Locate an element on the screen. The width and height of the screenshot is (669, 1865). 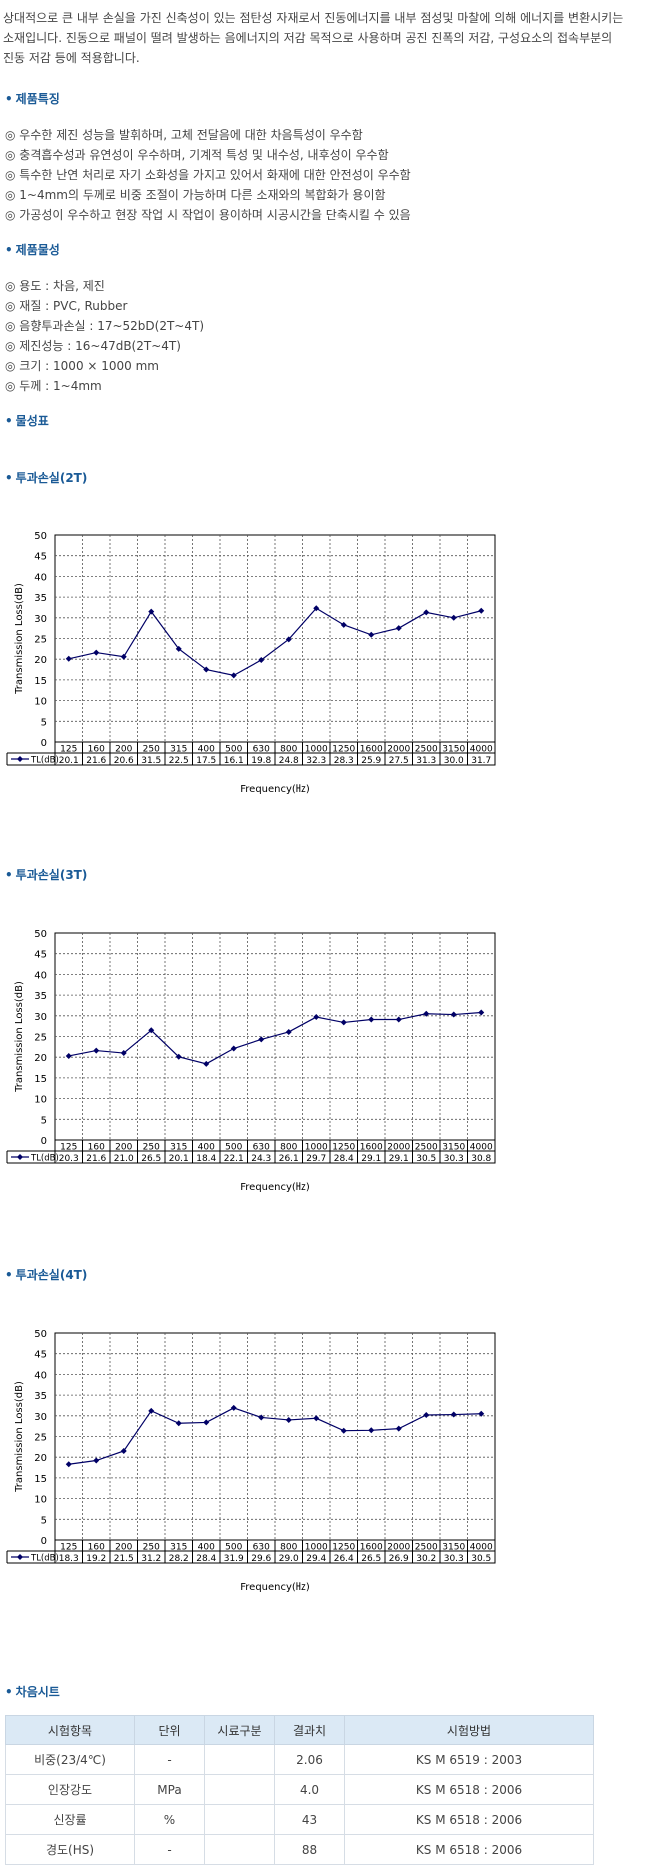
data-label: 20.6 is located at coordinates (124, 761).